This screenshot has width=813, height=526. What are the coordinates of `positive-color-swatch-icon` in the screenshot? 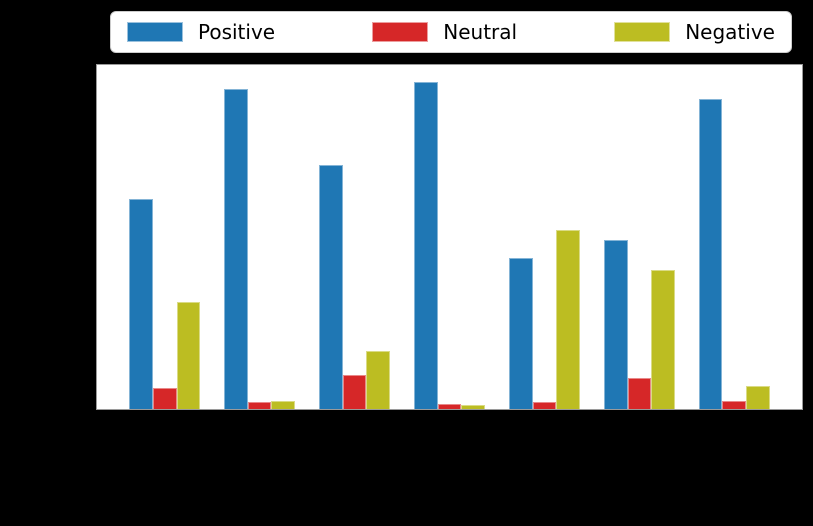 It's located at (155, 32).